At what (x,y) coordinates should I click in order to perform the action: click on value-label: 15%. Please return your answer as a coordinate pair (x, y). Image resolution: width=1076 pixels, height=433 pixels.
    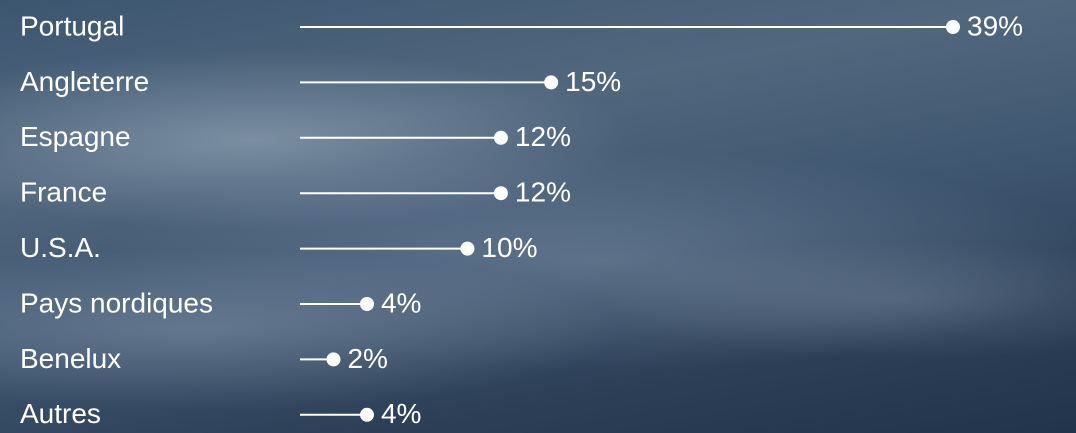
    Looking at the image, I should click on (593, 81).